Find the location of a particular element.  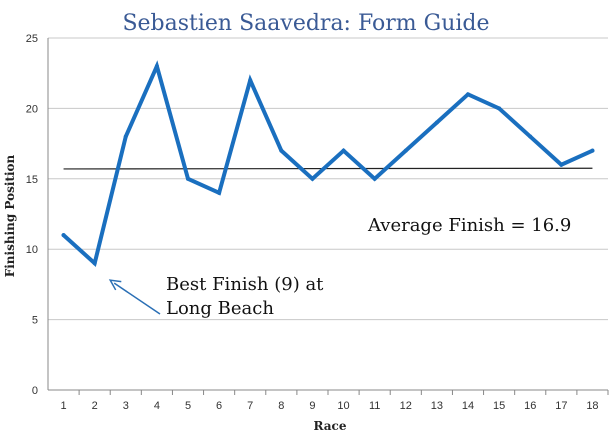

y-tick-labels: 0 5 10 15 20 25 is located at coordinates (32, 215).